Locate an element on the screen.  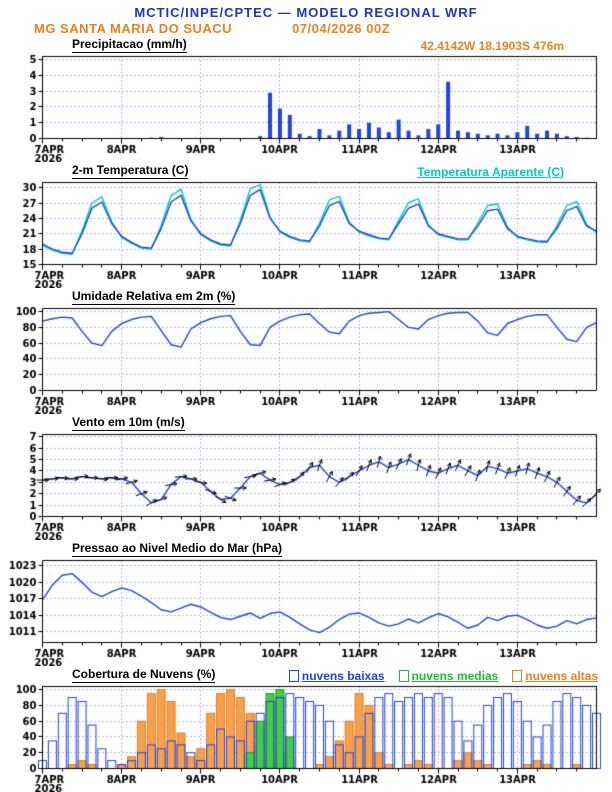
model-title: MCTIC/INPE/CPTEC — MODELO REGIONAL WRF is located at coordinates (306, 12).